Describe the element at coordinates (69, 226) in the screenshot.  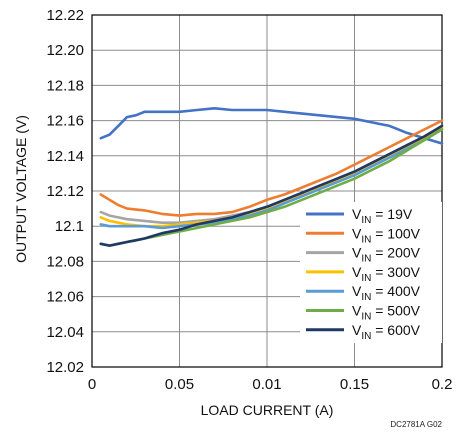
I see `y-tick-label: 12.1` at that location.